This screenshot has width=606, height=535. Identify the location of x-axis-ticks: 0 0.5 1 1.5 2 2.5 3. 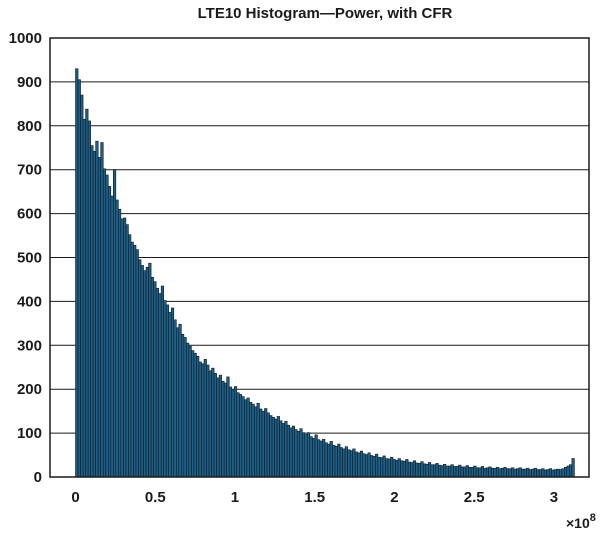
(314, 497).